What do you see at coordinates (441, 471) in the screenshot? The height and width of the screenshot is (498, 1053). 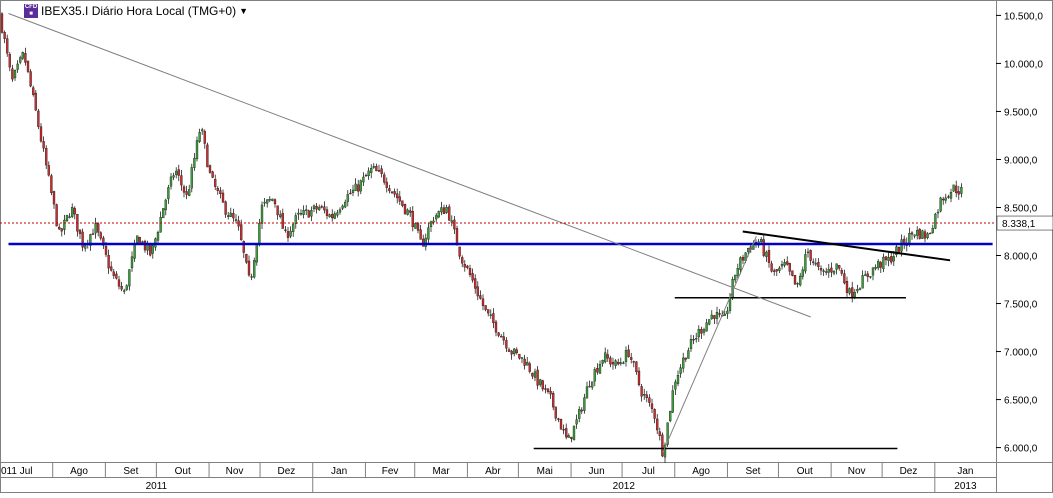 I see `month-label: Mar` at bounding box center [441, 471].